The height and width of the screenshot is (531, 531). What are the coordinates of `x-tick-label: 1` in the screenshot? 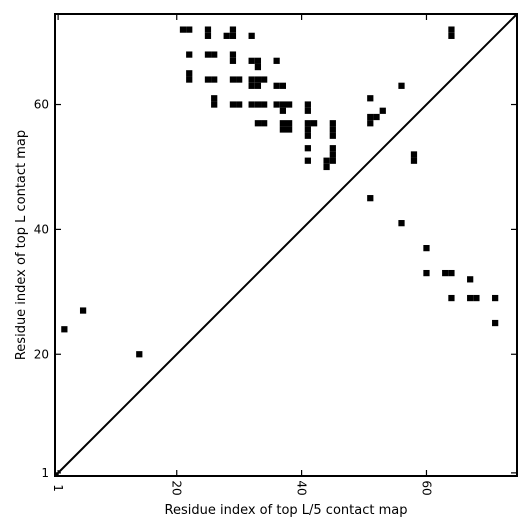 It's located at (58, 488).